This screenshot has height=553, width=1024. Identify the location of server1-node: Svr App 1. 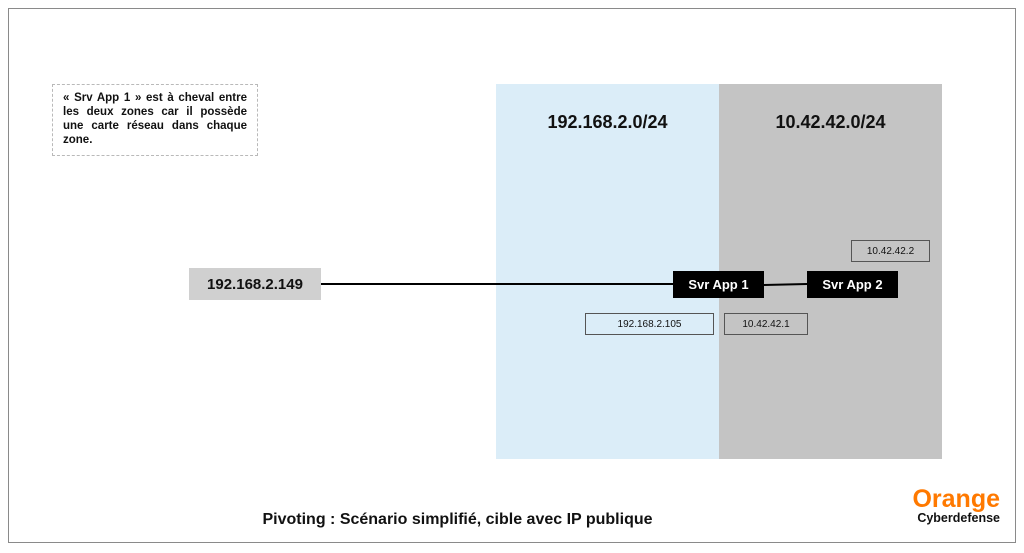
(718, 284).